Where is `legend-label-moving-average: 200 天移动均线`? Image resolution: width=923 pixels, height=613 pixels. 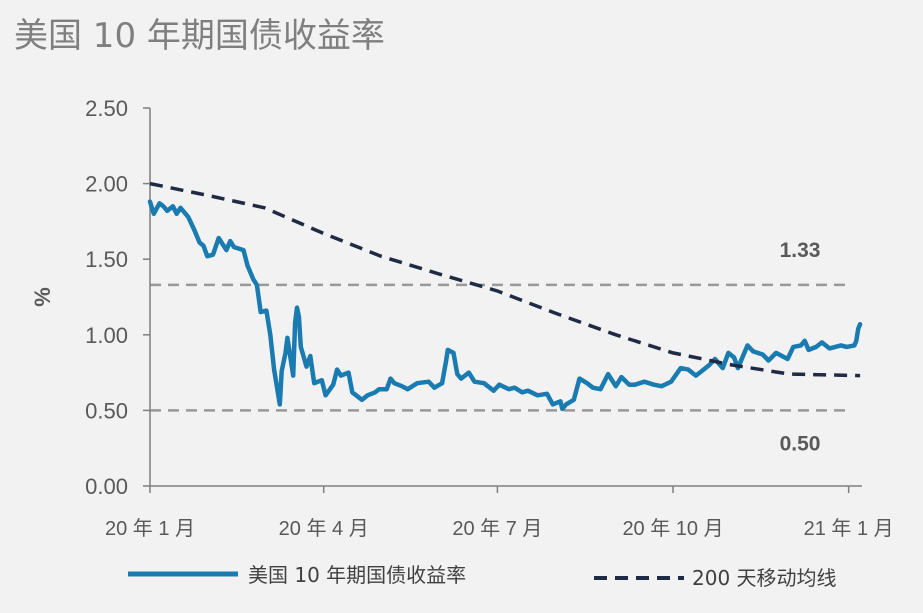 legend-label-moving-average: 200 天移动均线 is located at coordinates (764, 578).